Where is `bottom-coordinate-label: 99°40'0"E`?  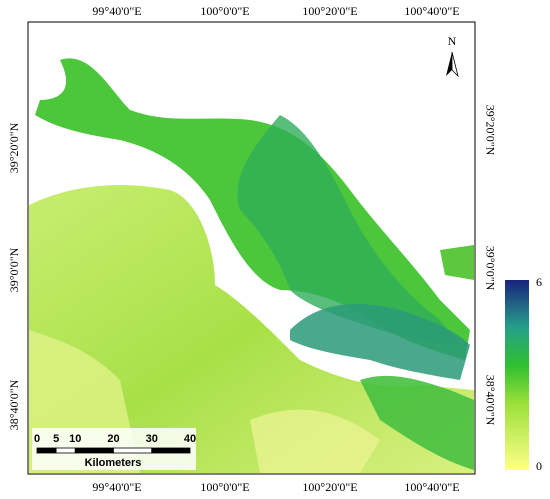
bottom-coordinate-label: 99°40'0"E is located at coordinates (116, 487).